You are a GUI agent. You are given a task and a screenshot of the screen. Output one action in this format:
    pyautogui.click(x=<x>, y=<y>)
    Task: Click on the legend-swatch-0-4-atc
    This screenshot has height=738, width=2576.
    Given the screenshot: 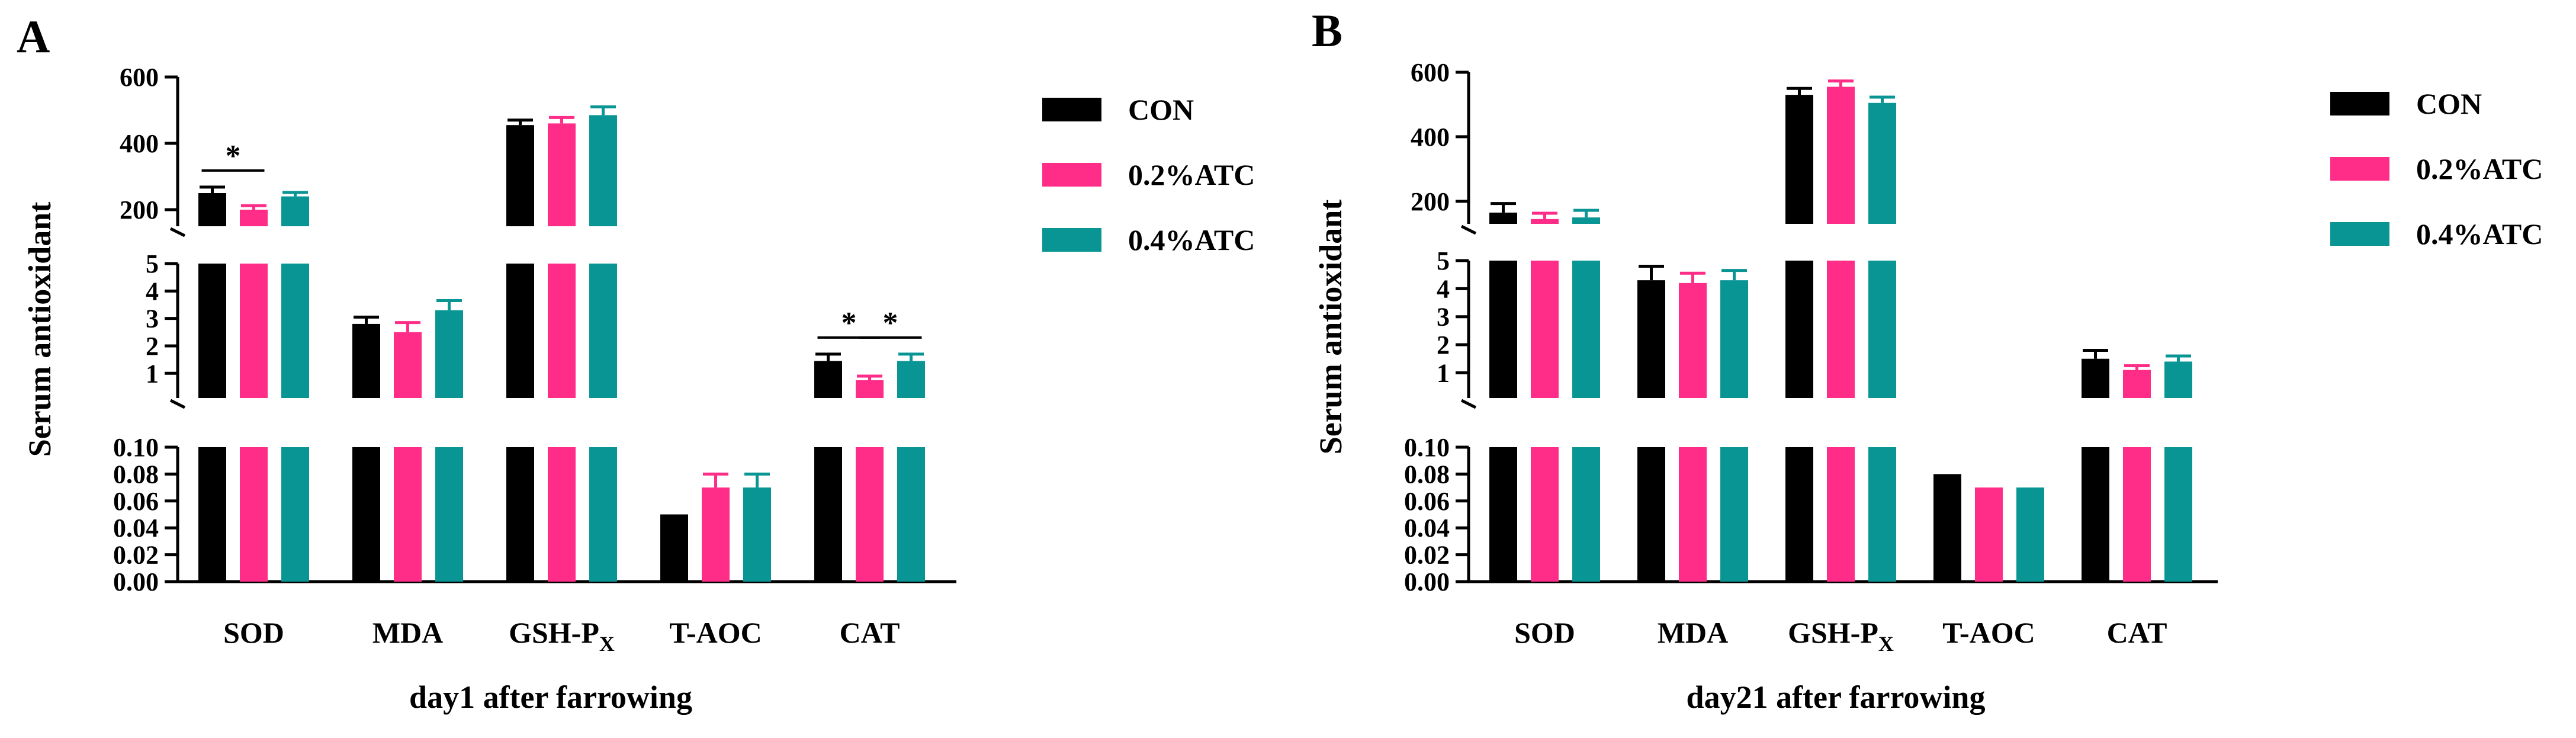 What is the action you would take?
    pyautogui.click(x=1071, y=240)
    